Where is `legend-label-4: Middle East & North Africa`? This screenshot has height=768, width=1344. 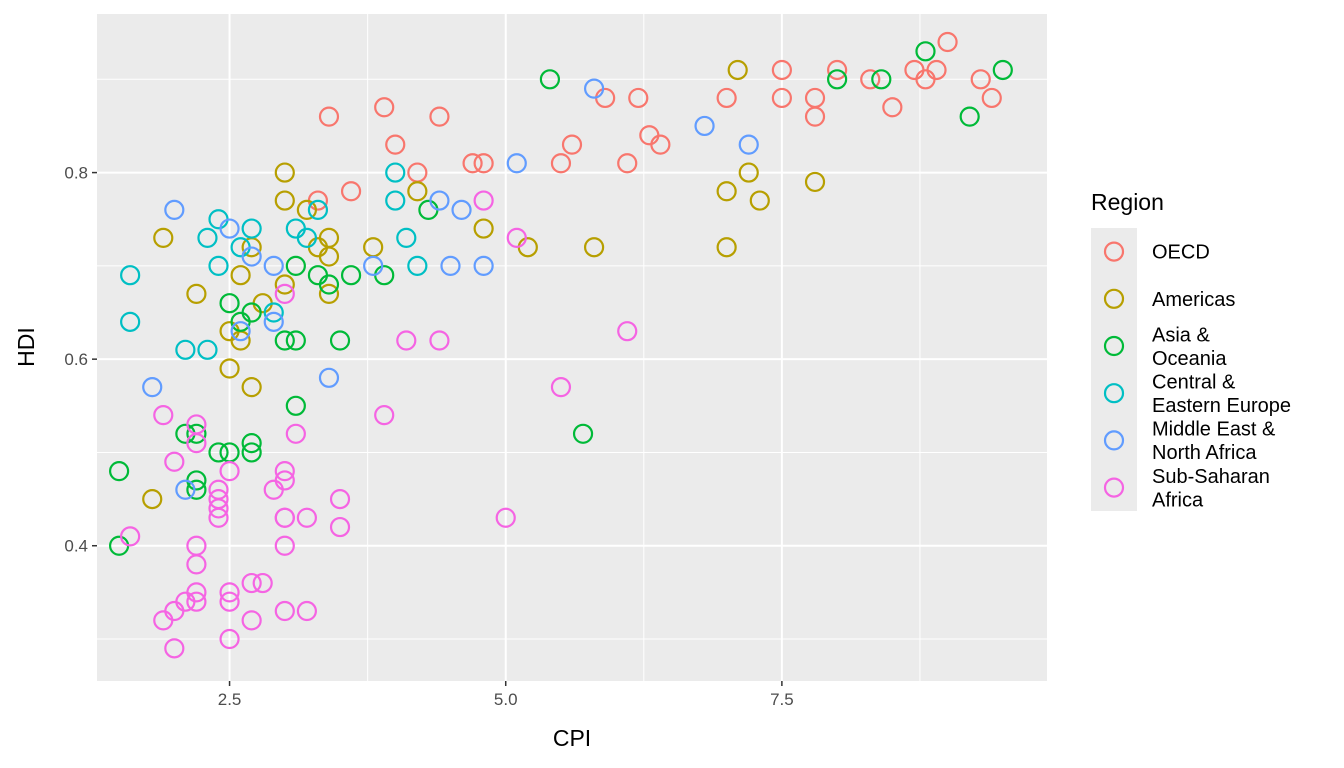
legend-label-4: Middle East & North Africa is located at coordinates (1214, 442).